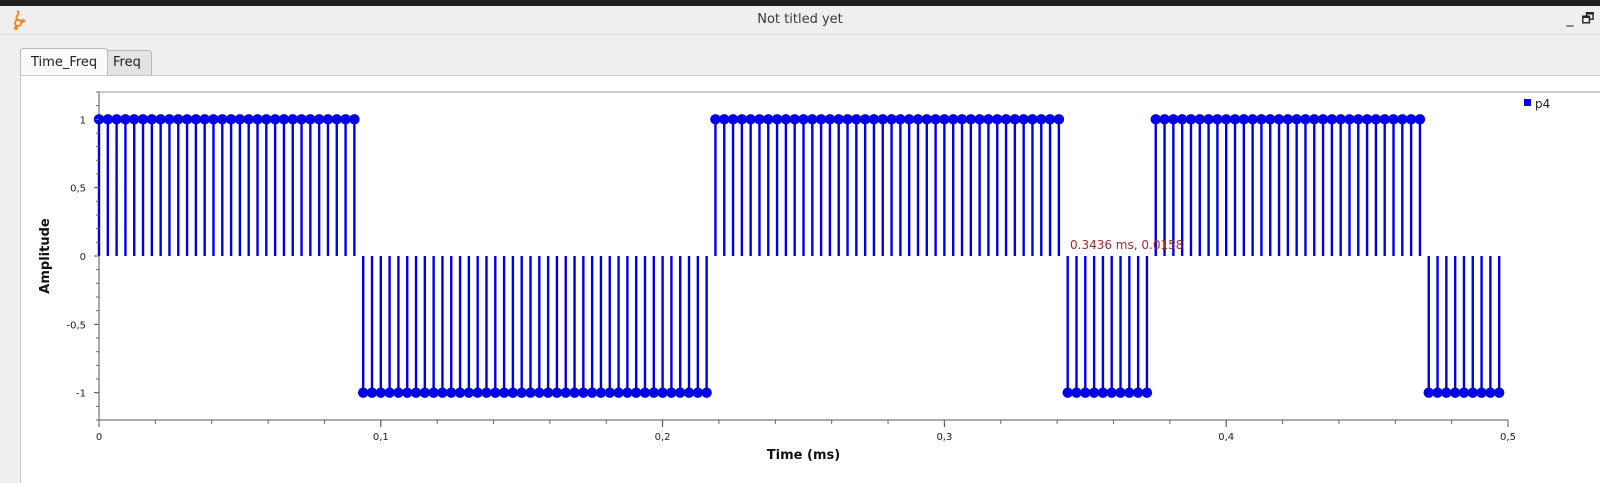  Describe the element at coordinates (127, 62) in the screenshot. I see `tab-freq: Freq` at that location.